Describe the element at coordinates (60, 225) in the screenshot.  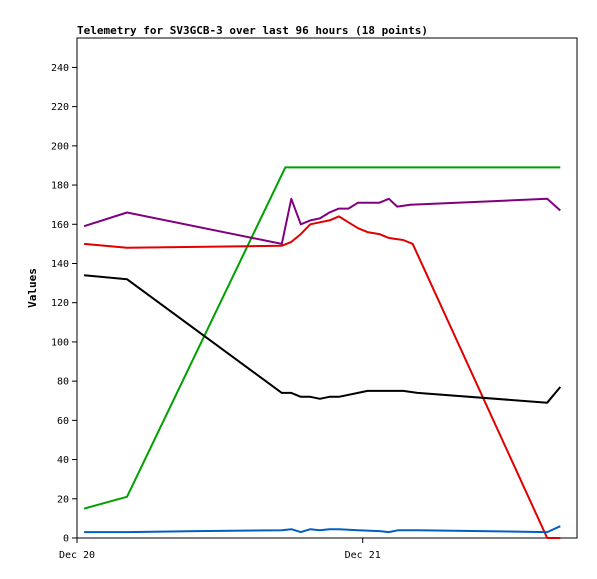
I see `y-tick-label: 160` at that location.